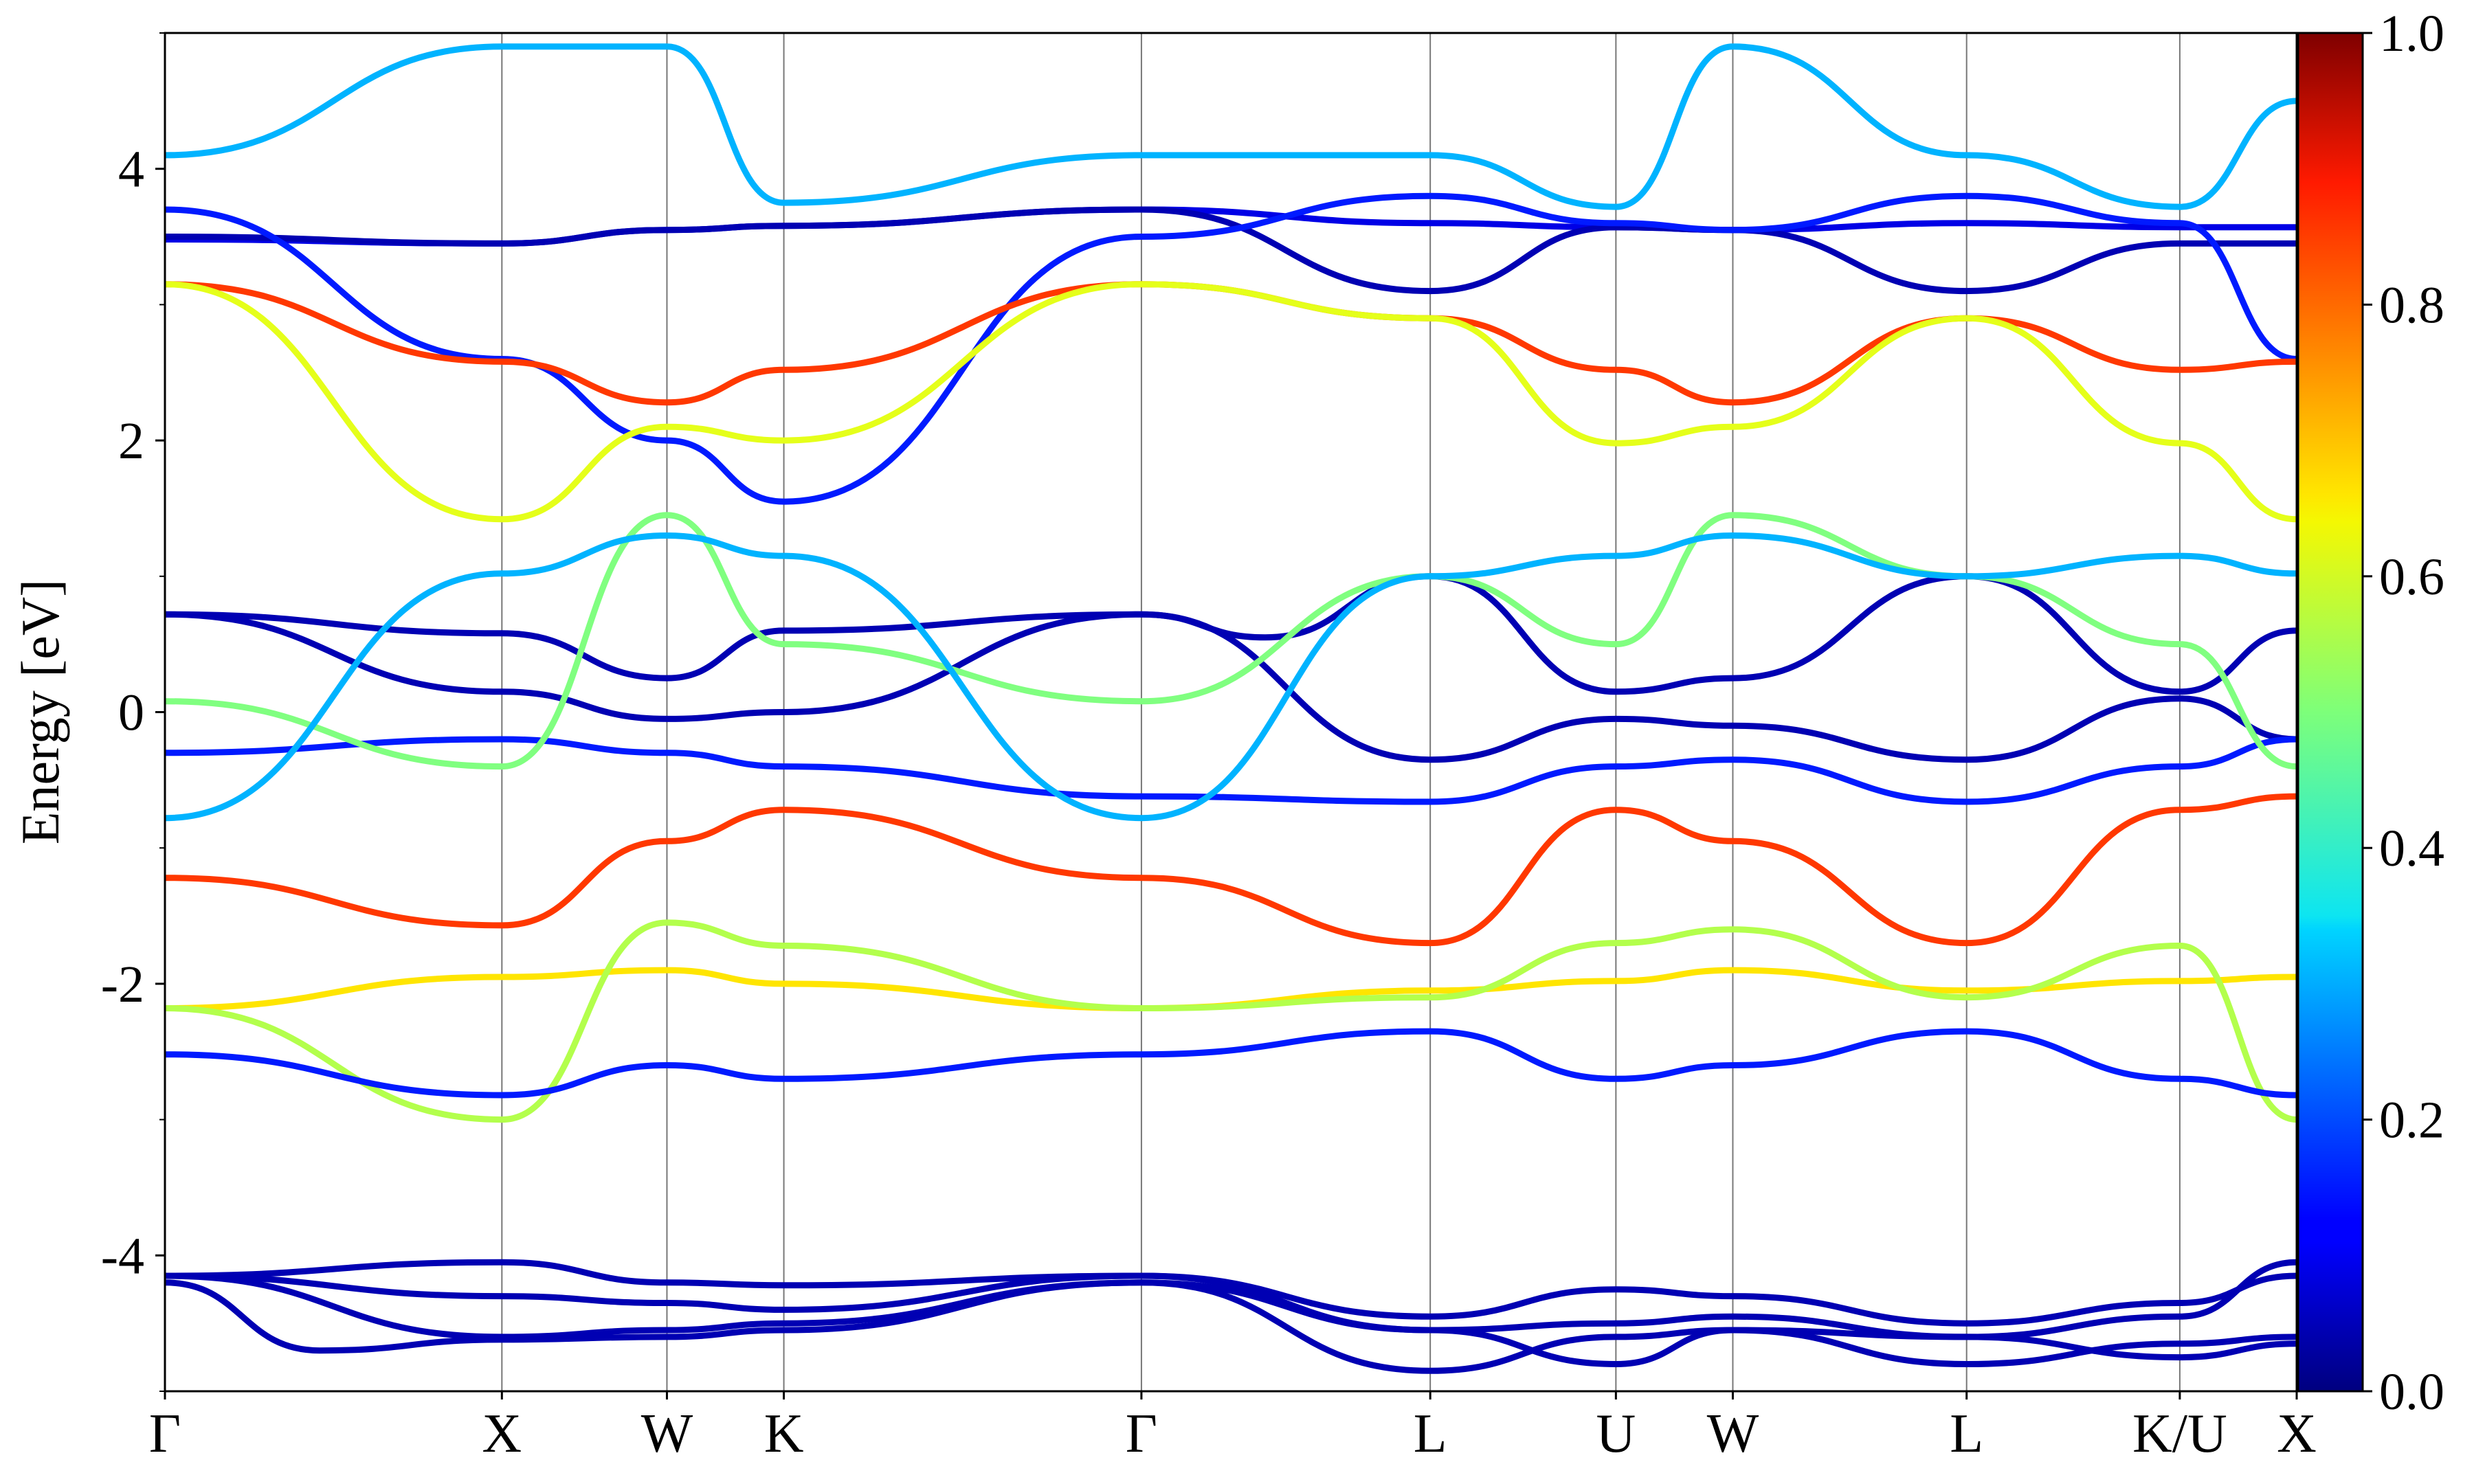 The image size is (2474, 1484). Describe the element at coordinates (131, 441) in the screenshot. I see `y-tick-label: 2` at that location.